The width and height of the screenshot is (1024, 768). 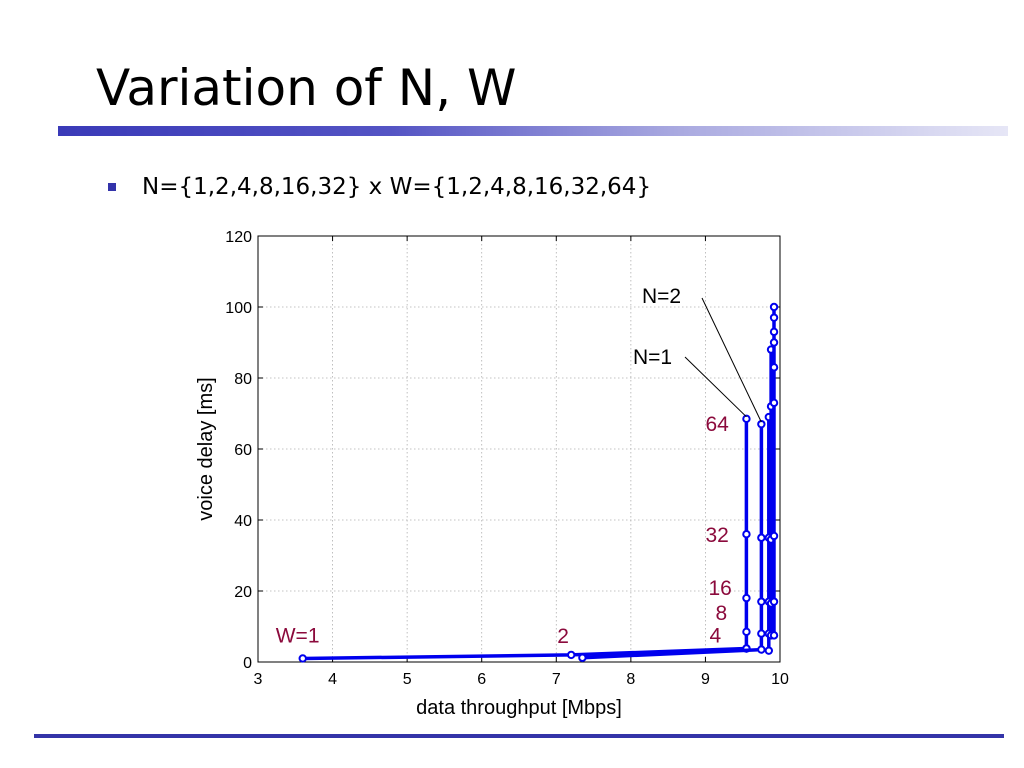 I want to click on x-tick-label: 8, so click(x=630, y=679).